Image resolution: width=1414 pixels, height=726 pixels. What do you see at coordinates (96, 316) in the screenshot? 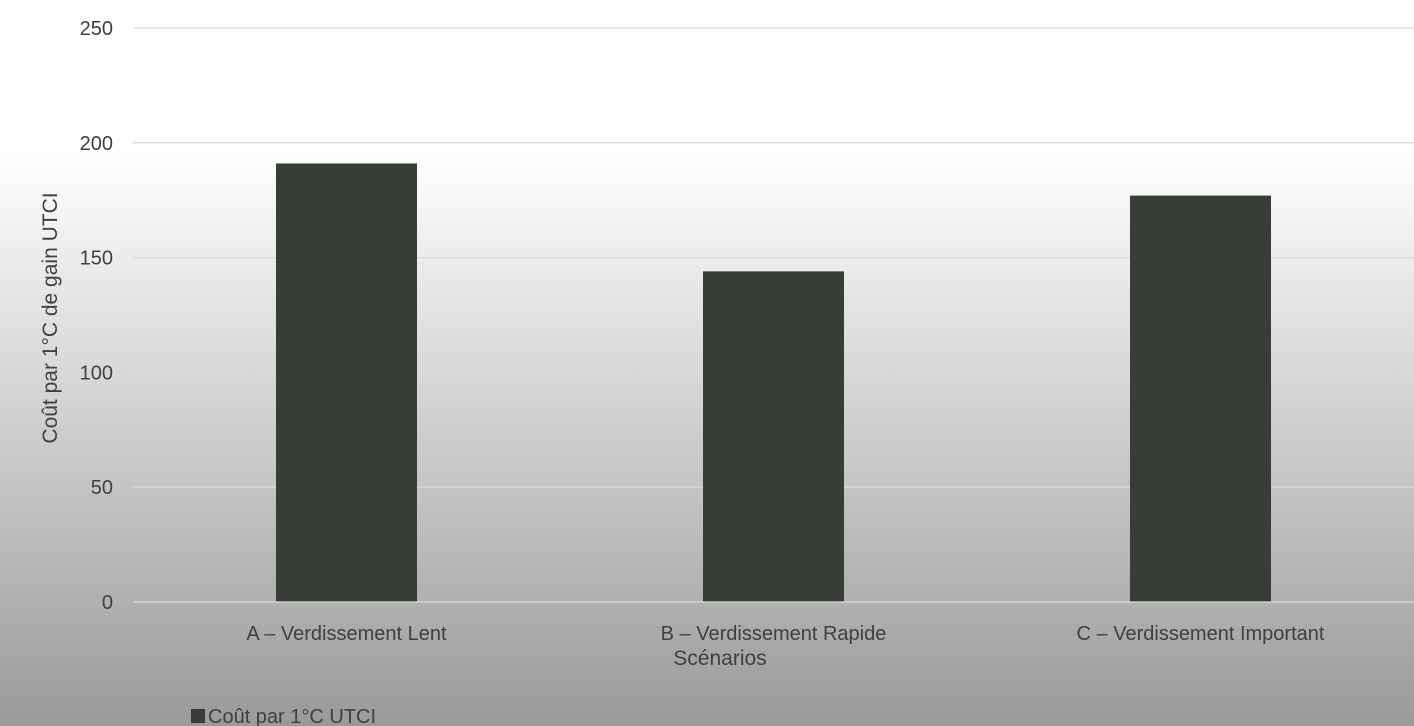
I see `y-axis-ticks: 0 50 100 150 200 250` at bounding box center [96, 316].